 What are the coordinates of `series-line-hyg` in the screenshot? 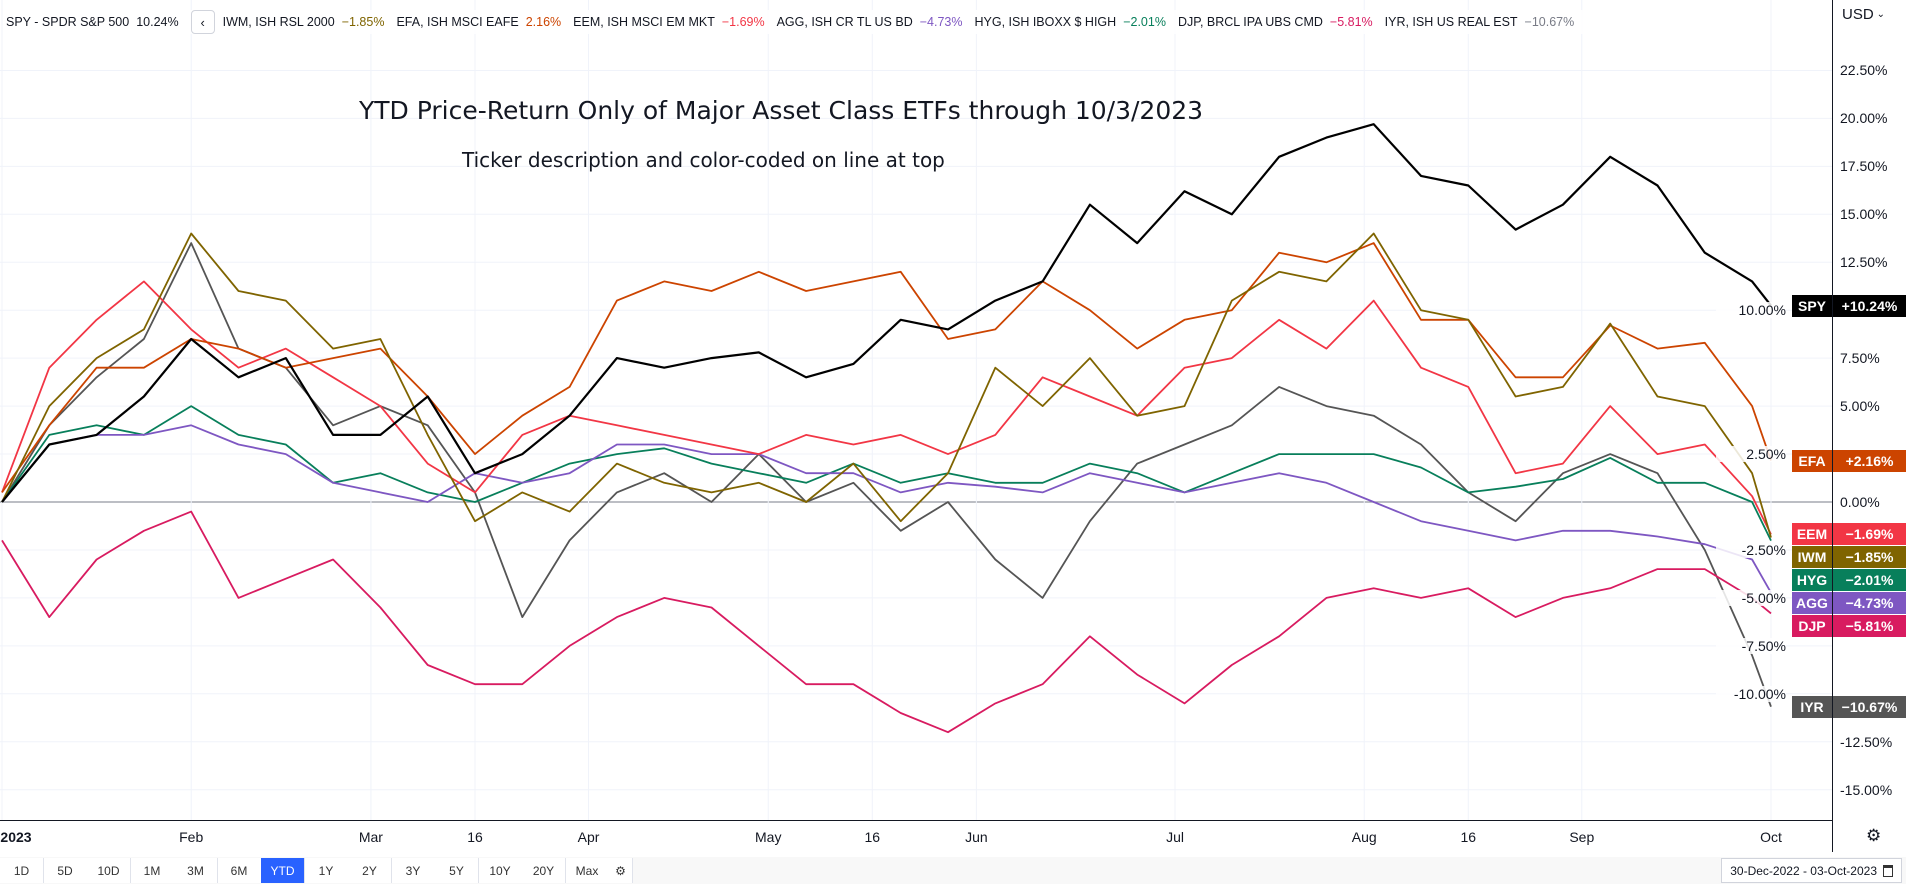 It's located at (886, 473).